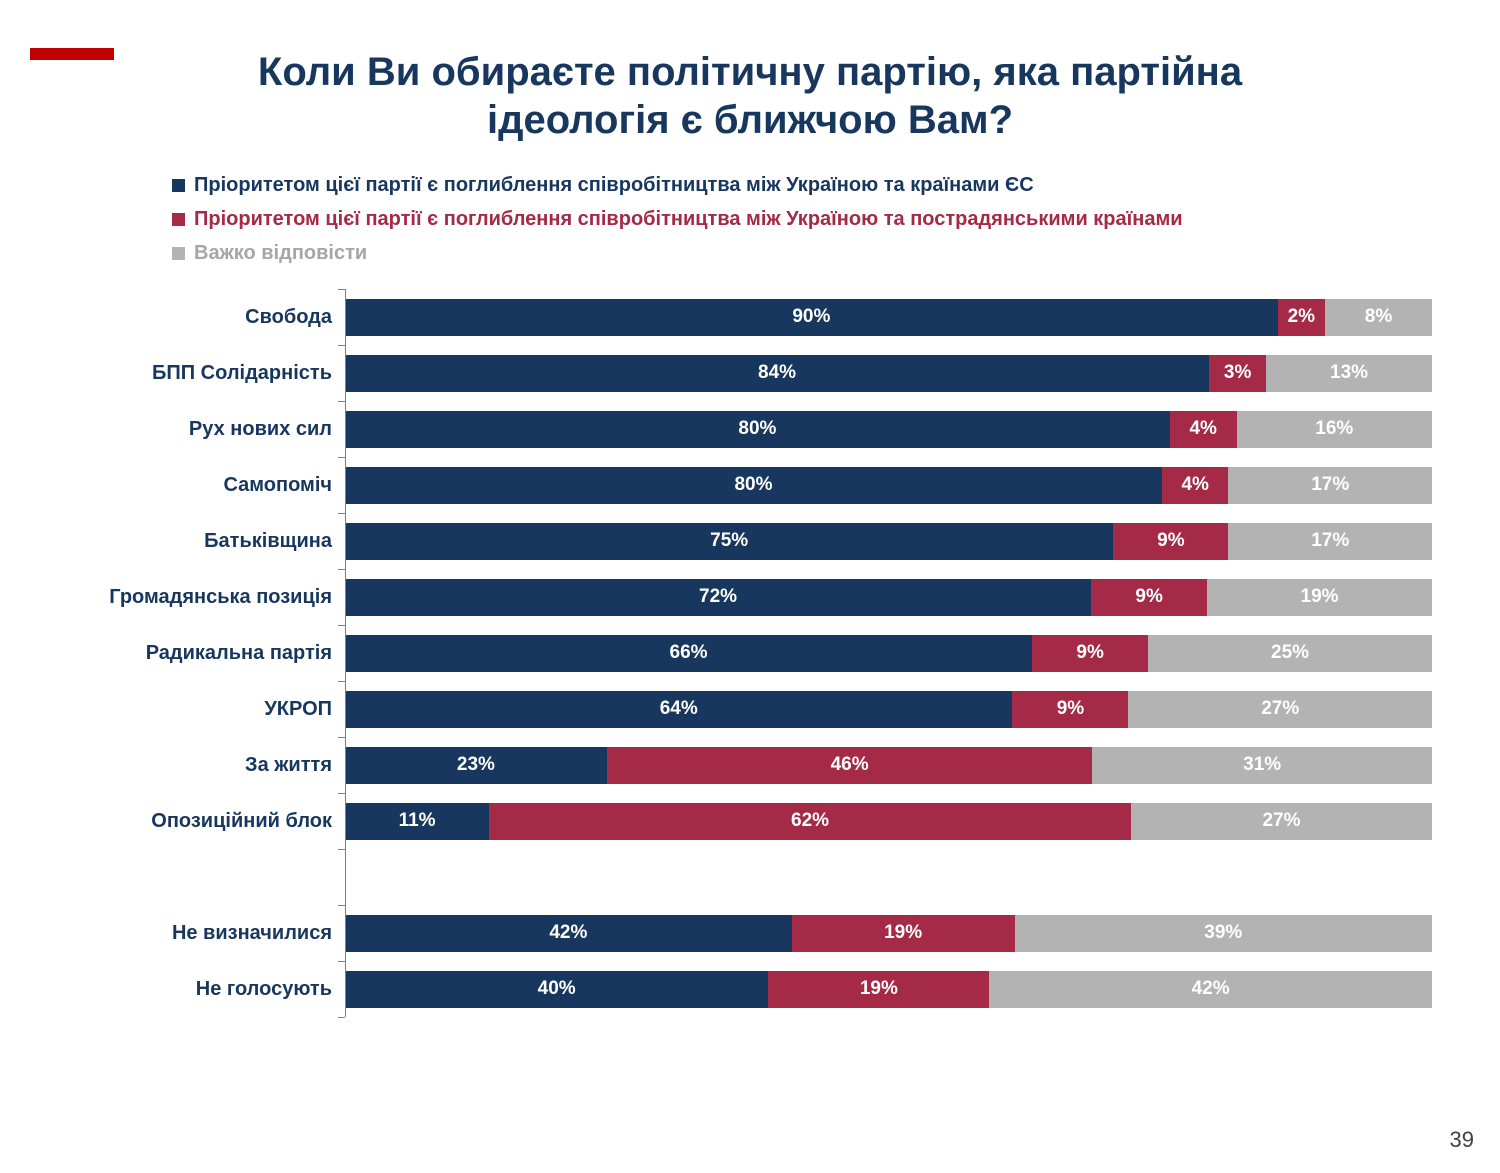 This screenshot has width=1500, height=1173. I want to click on bar-value-label: 40%, so click(556, 988).